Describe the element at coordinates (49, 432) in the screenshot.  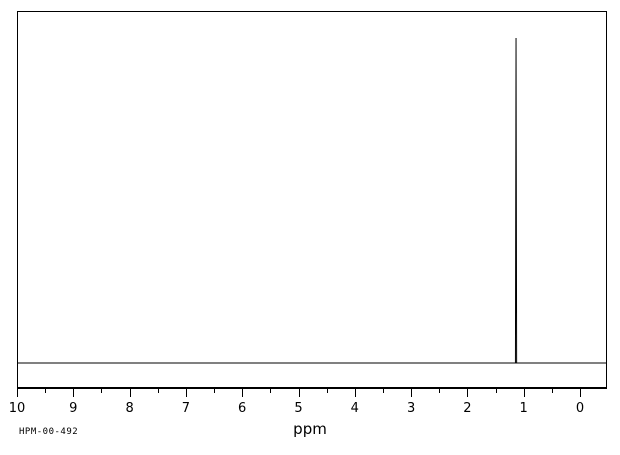
I see `sample-id-label: HPM-00-492` at that location.